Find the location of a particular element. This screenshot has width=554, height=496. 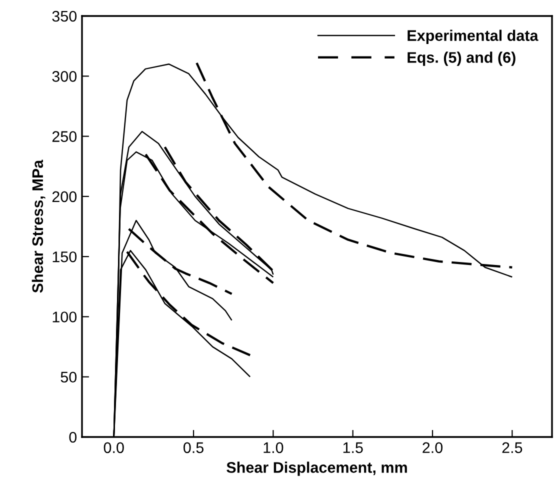

y-tick-label: 50 is located at coordinates (68, 377).